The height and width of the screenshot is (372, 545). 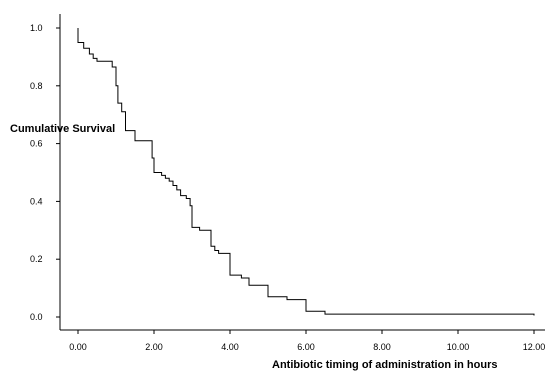 What do you see at coordinates (36, 259) in the screenshot?
I see `y-tick-label: 0.2` at bounding box center [36, 259].